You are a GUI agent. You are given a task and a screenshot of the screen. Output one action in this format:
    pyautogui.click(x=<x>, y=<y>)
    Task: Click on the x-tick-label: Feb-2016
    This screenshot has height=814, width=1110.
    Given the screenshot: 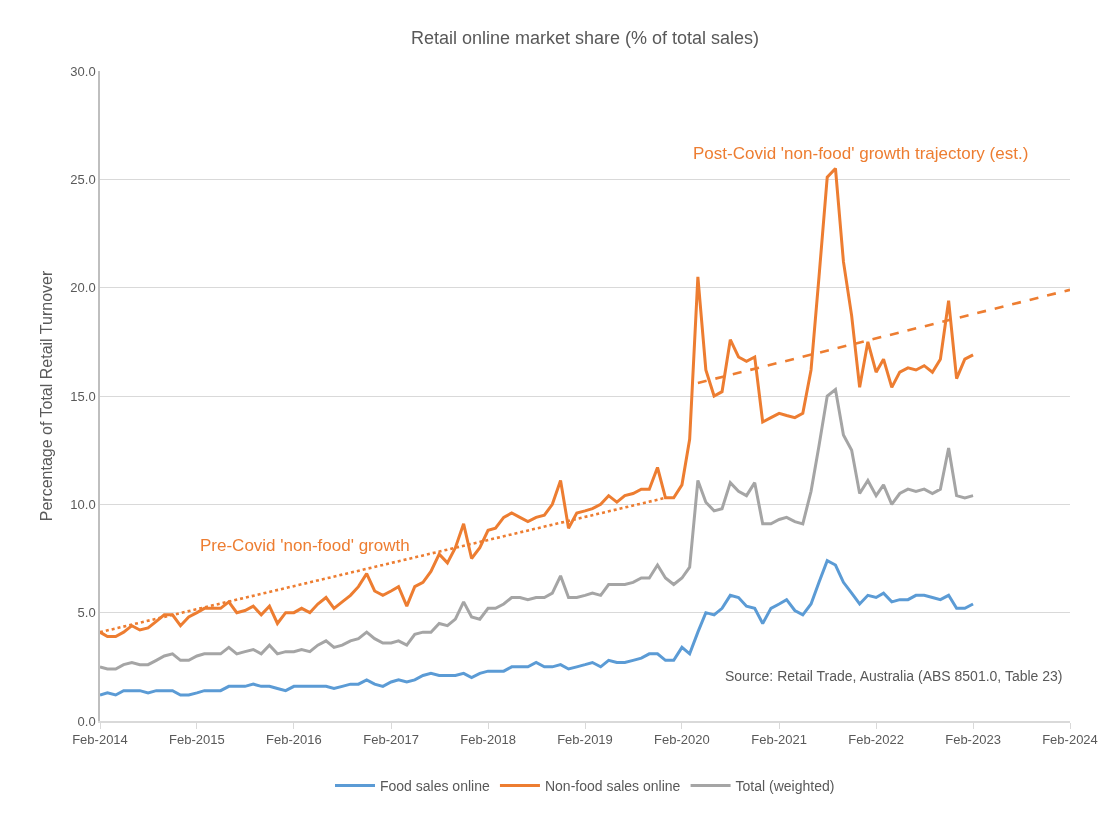 What is the action you would take?
    pyautogui.click(x=294, y=740)
    